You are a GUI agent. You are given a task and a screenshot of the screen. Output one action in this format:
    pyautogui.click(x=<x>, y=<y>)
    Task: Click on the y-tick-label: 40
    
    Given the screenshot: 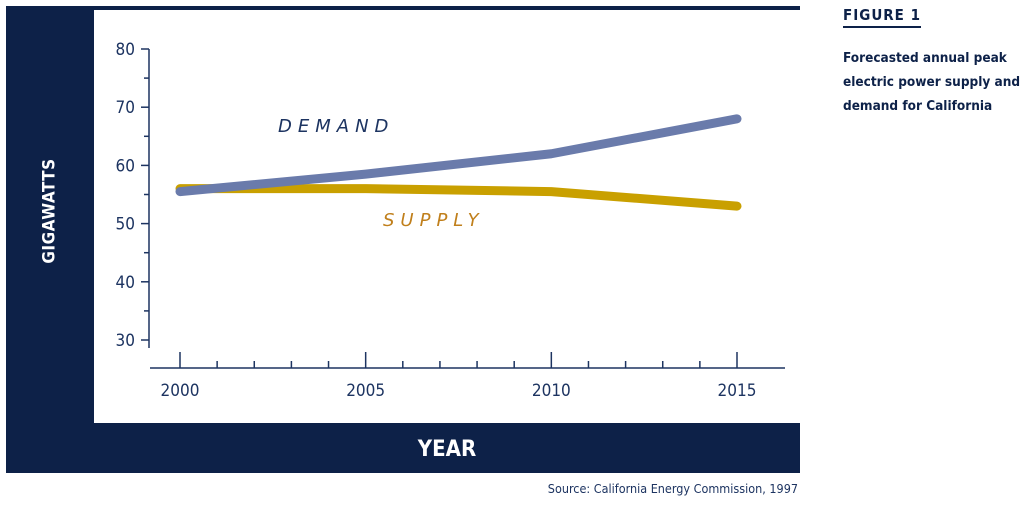 What is the action you would take?
    pyautogui.click(x=125, y=283)
    